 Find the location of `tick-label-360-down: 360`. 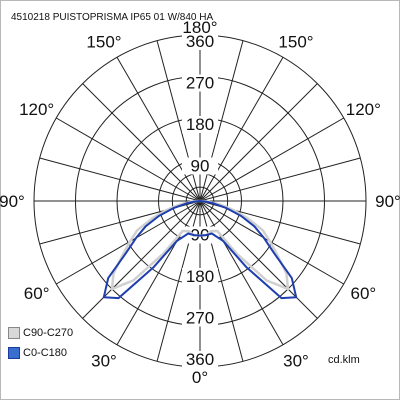

tick-label-360-down: 360 is located at coordinates (200, 359).